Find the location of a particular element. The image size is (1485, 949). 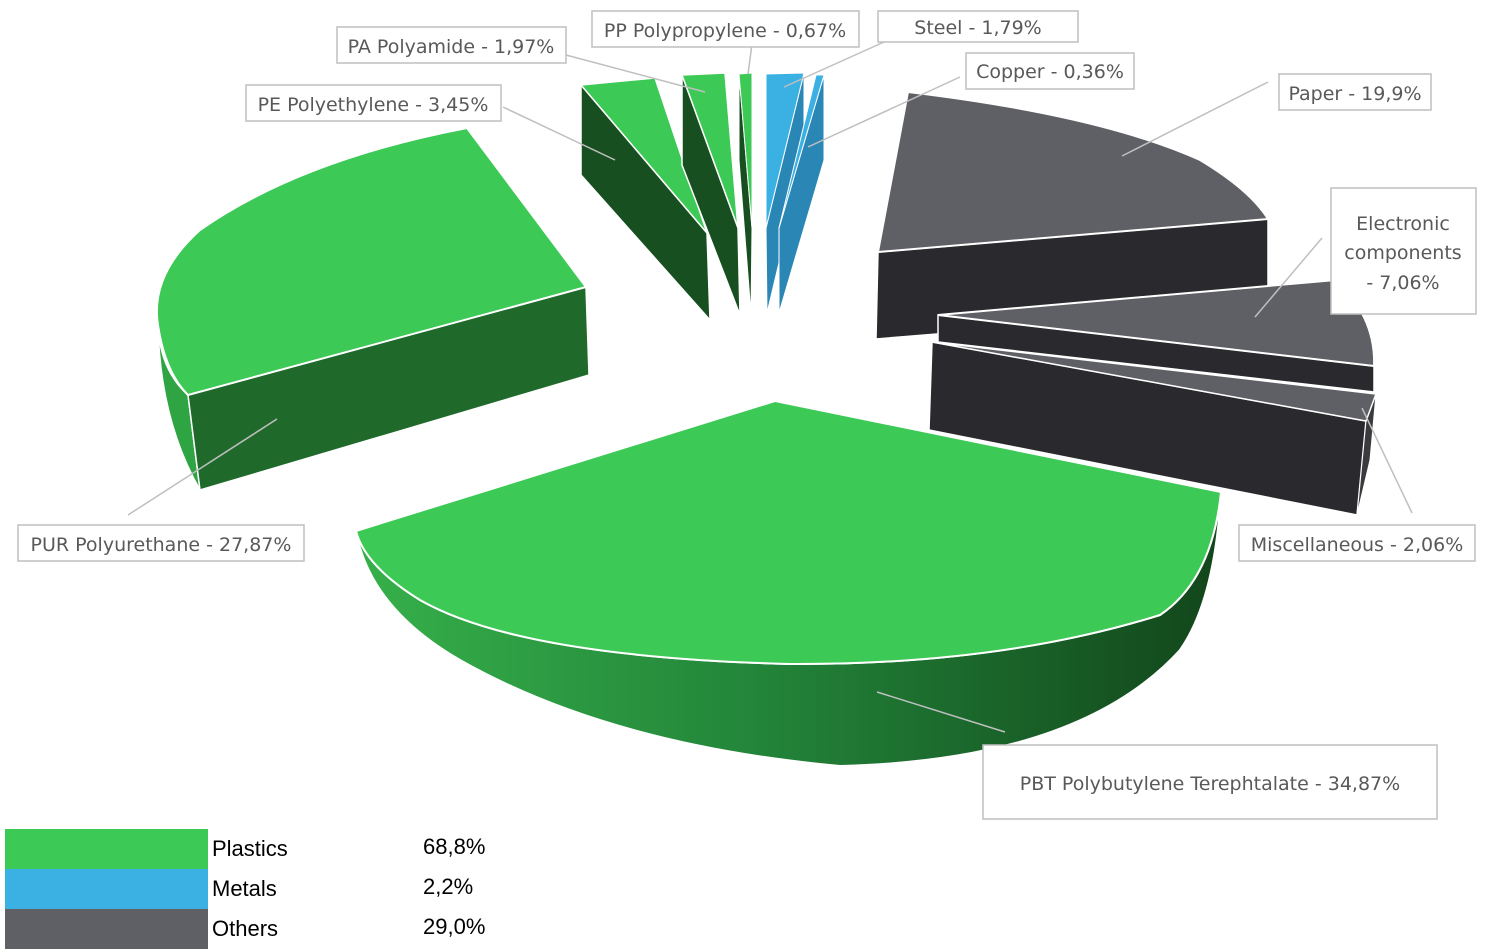

callout-electronic-line-2: components is located at coordinates (1402, 253).